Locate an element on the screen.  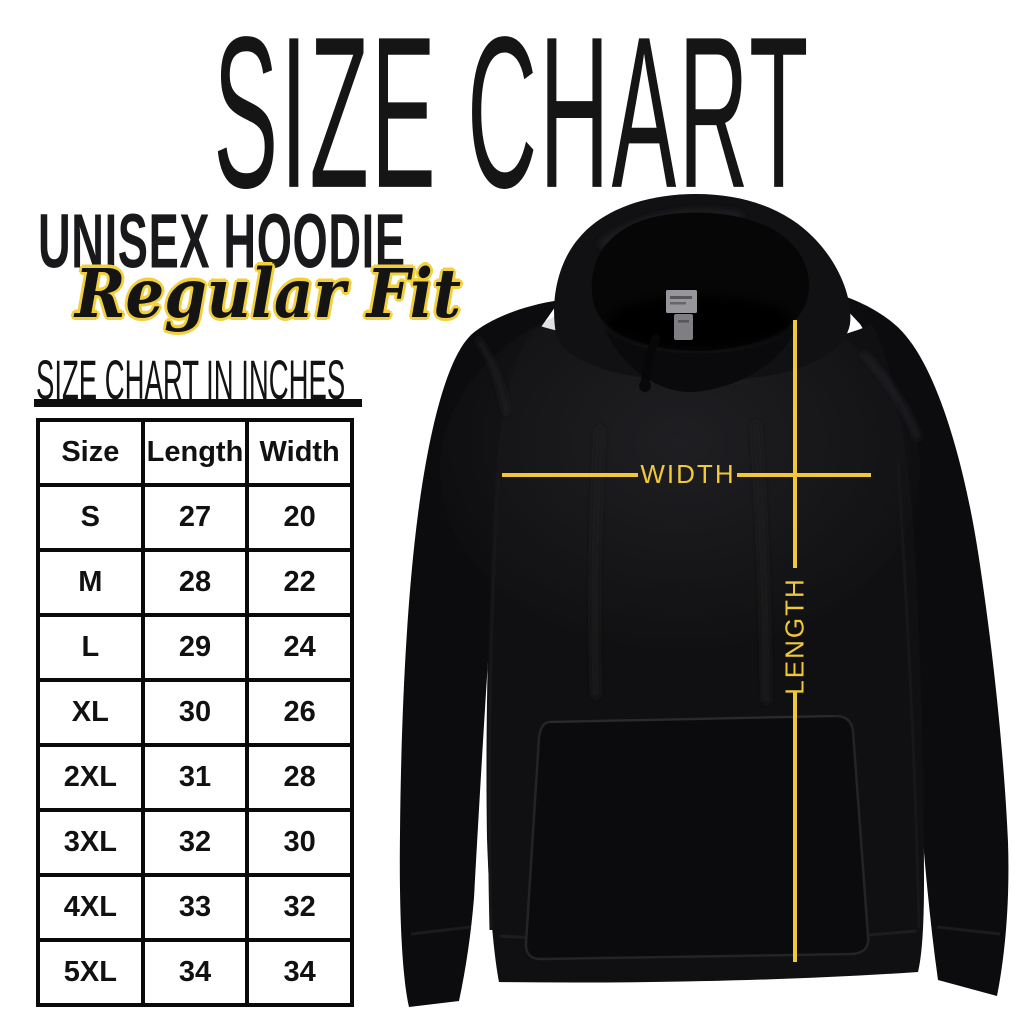
pocket-top-edge is located at coordinates (691, 719).